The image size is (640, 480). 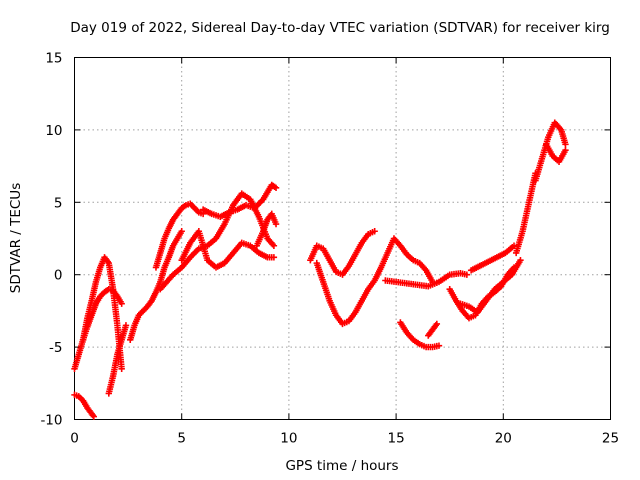 What do you see at coordinates (58, 276) in the screenshot?
I see `y-tick-label: 0` at bounding box center [58, 276].